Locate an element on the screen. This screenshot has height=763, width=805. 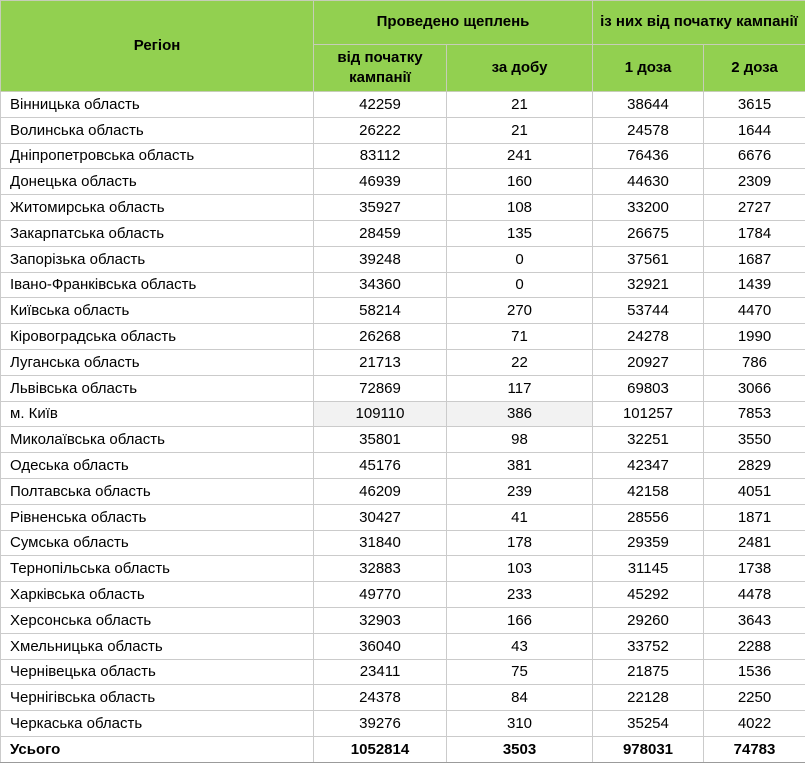
per-day-cell: 381 is located at coordinates (519, 465).